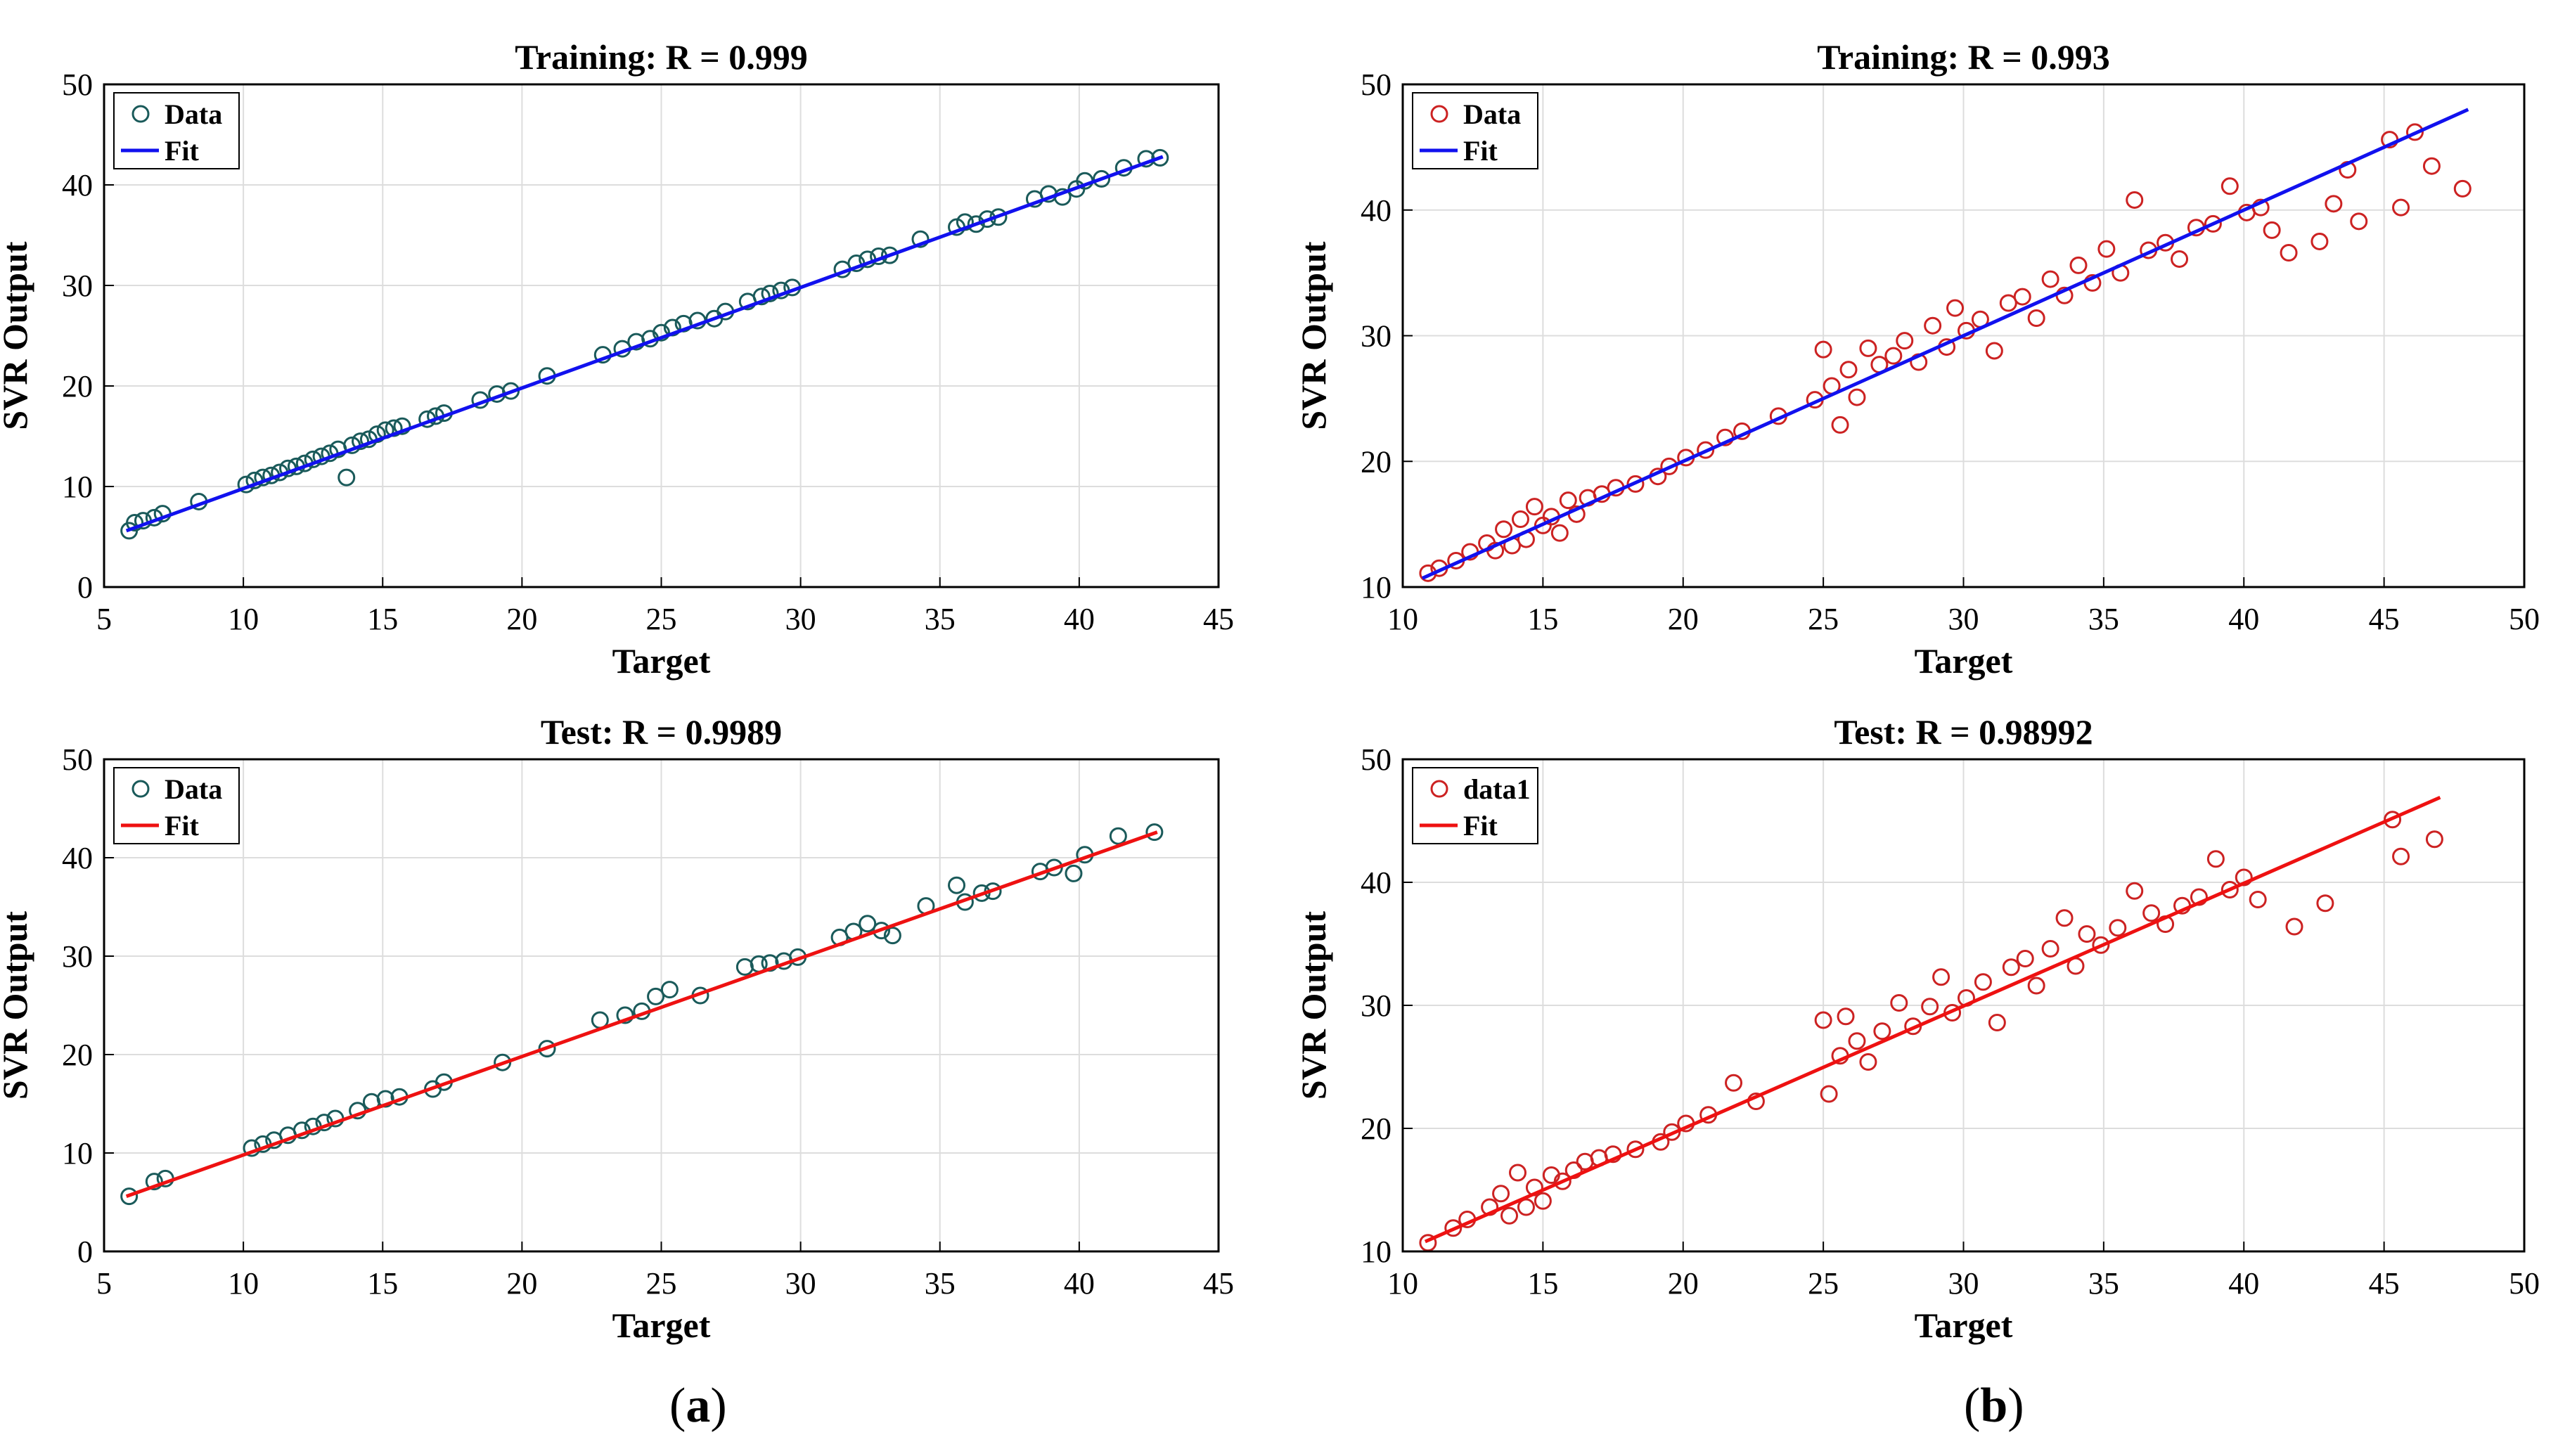 This screenshot has height=1456, width=2558. I want to click on caption-b-open: (, so click(1973, 1406).